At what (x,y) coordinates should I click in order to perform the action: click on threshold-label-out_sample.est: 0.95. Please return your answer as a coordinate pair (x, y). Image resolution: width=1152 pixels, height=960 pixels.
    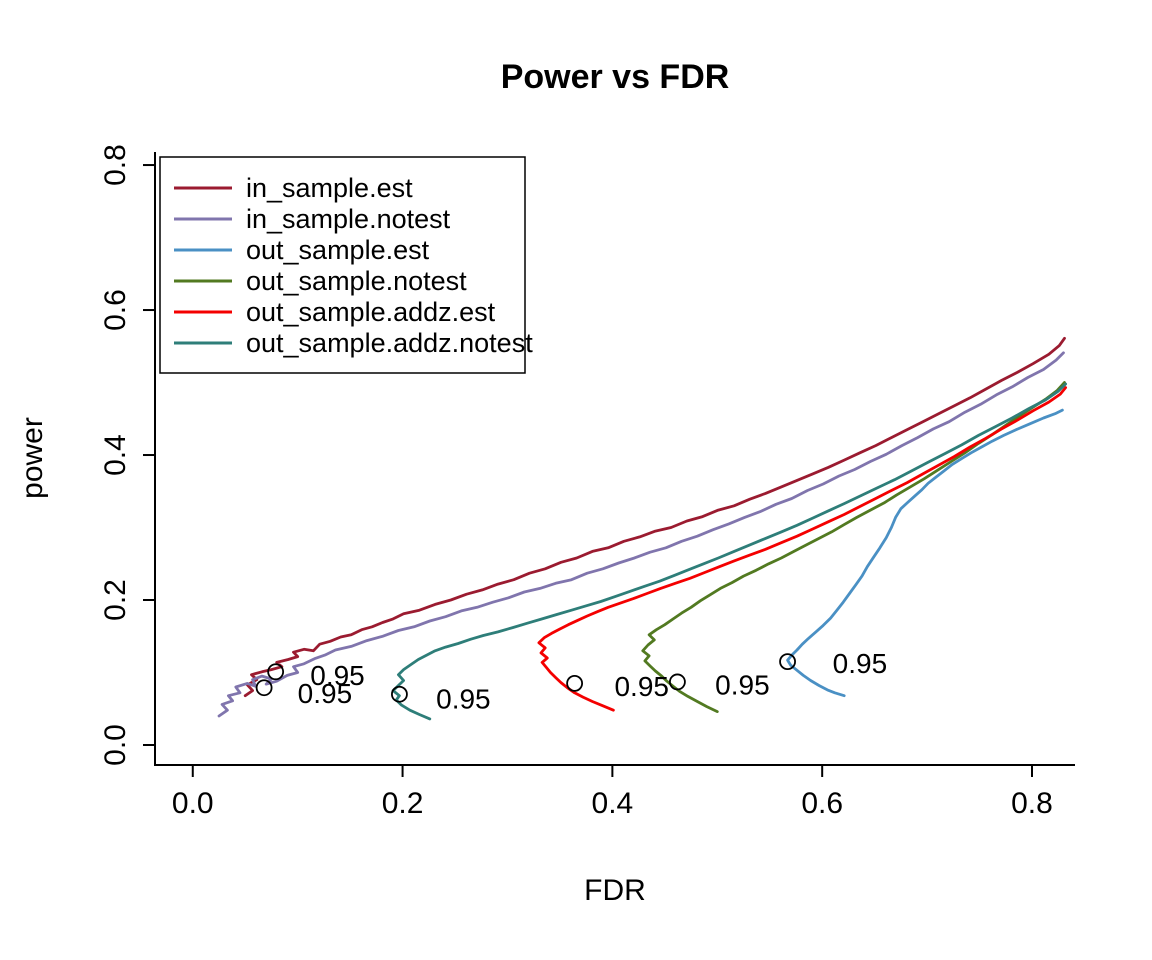
    Looking at the image, I should click on (860, 663).